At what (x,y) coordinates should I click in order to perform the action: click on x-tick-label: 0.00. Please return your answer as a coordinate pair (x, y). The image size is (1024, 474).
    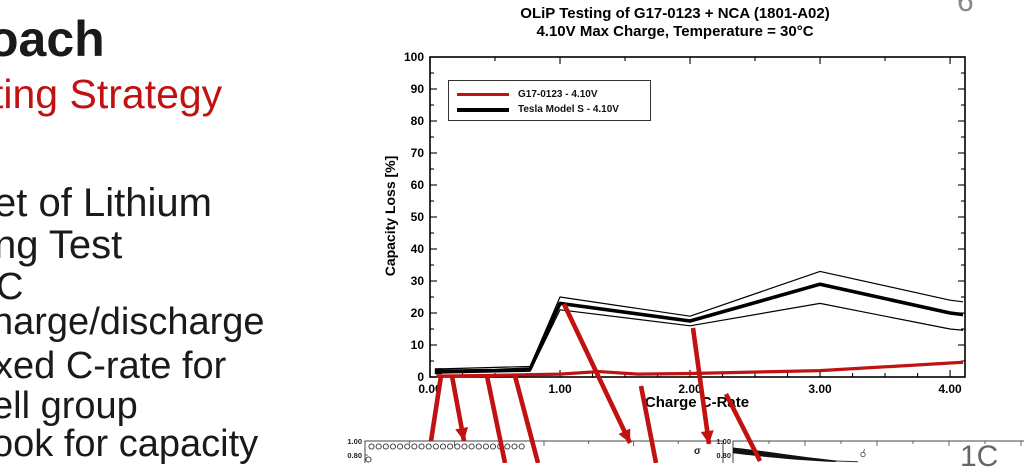
    Looking at the image, I should click on (430, 389).